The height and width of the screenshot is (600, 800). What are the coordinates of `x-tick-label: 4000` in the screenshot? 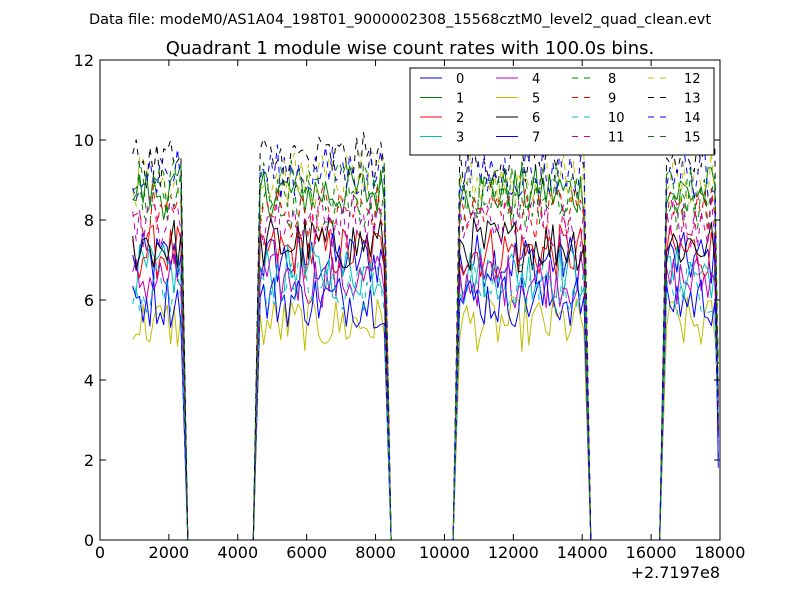 It's located at (237, 552).